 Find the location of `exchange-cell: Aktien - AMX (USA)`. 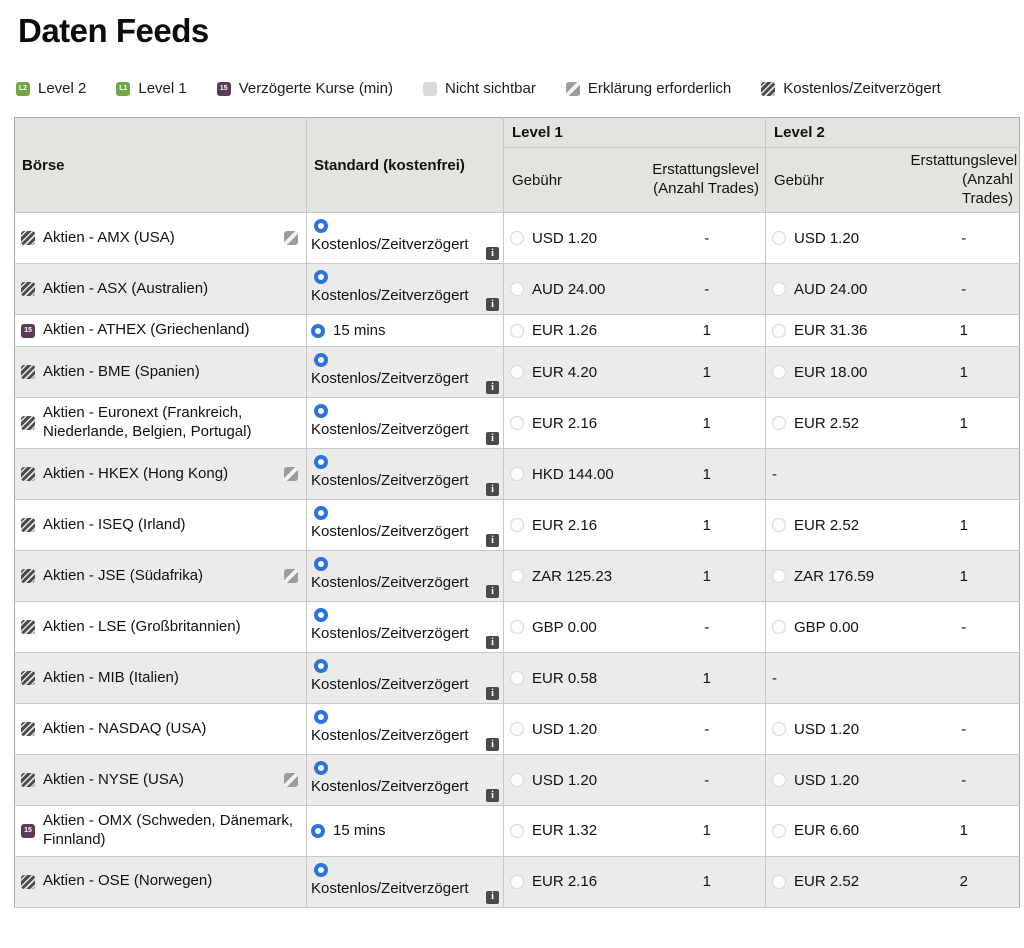

exchange-cell: Aktien - AMX (USA) is located at coordinates (160, 238).